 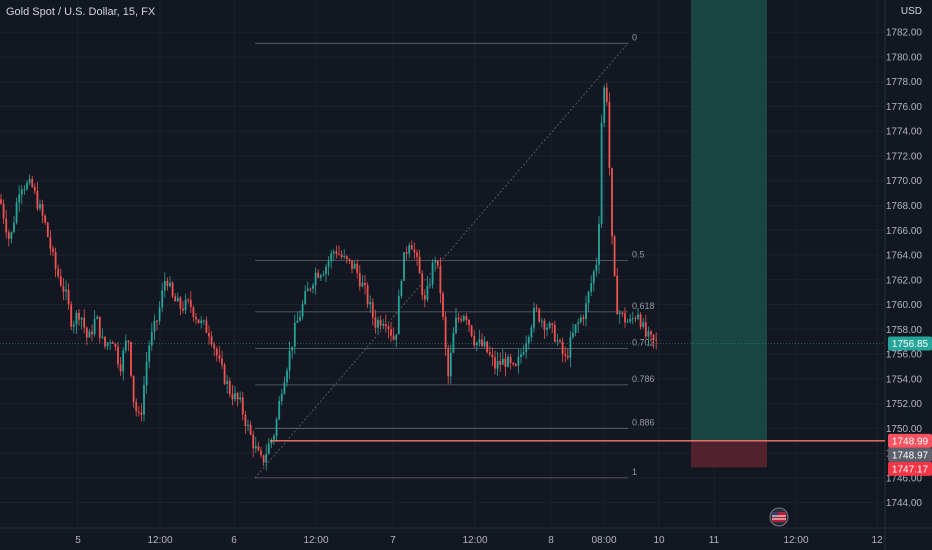 What do you see at coordinates (729, 234) in the screenshot?
I see `position-zones` at bounding box center [729, 234].